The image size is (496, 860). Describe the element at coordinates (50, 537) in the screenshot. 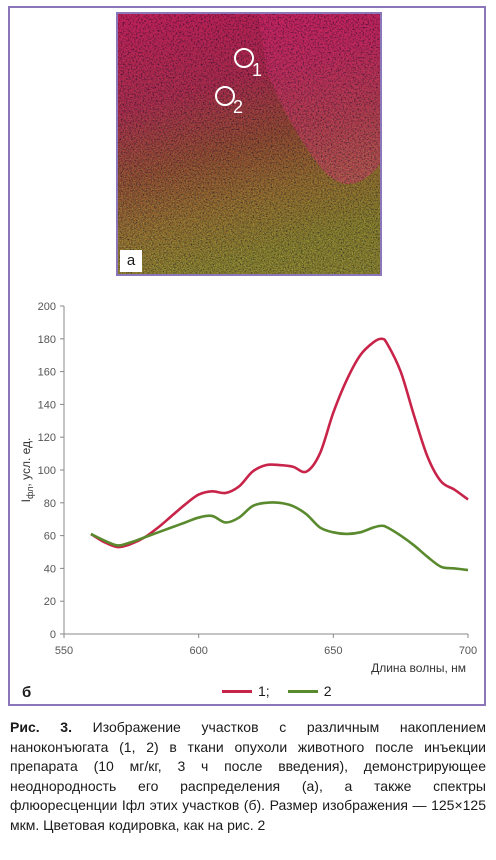

I see `y-tick-label: 60` at that location.